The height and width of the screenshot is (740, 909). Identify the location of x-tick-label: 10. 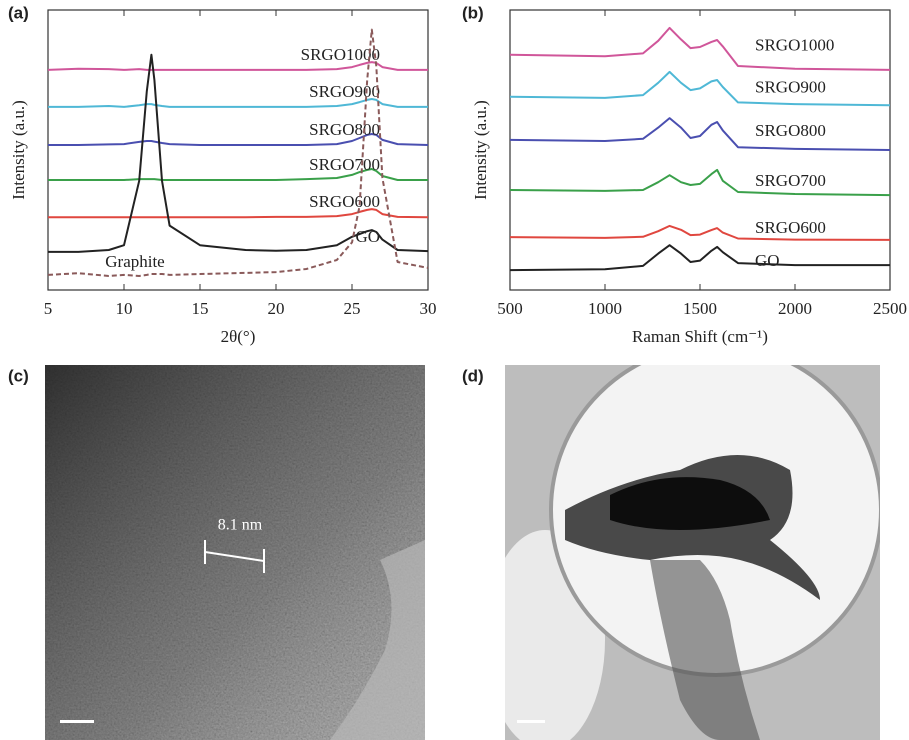
(124, 308).